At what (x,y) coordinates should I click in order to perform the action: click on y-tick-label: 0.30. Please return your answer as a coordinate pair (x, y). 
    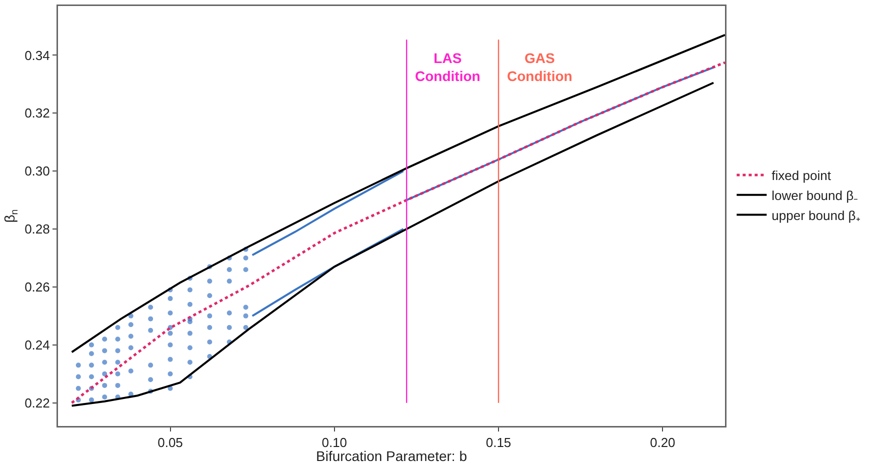
    Looking at the image, I should click on (37, 171).